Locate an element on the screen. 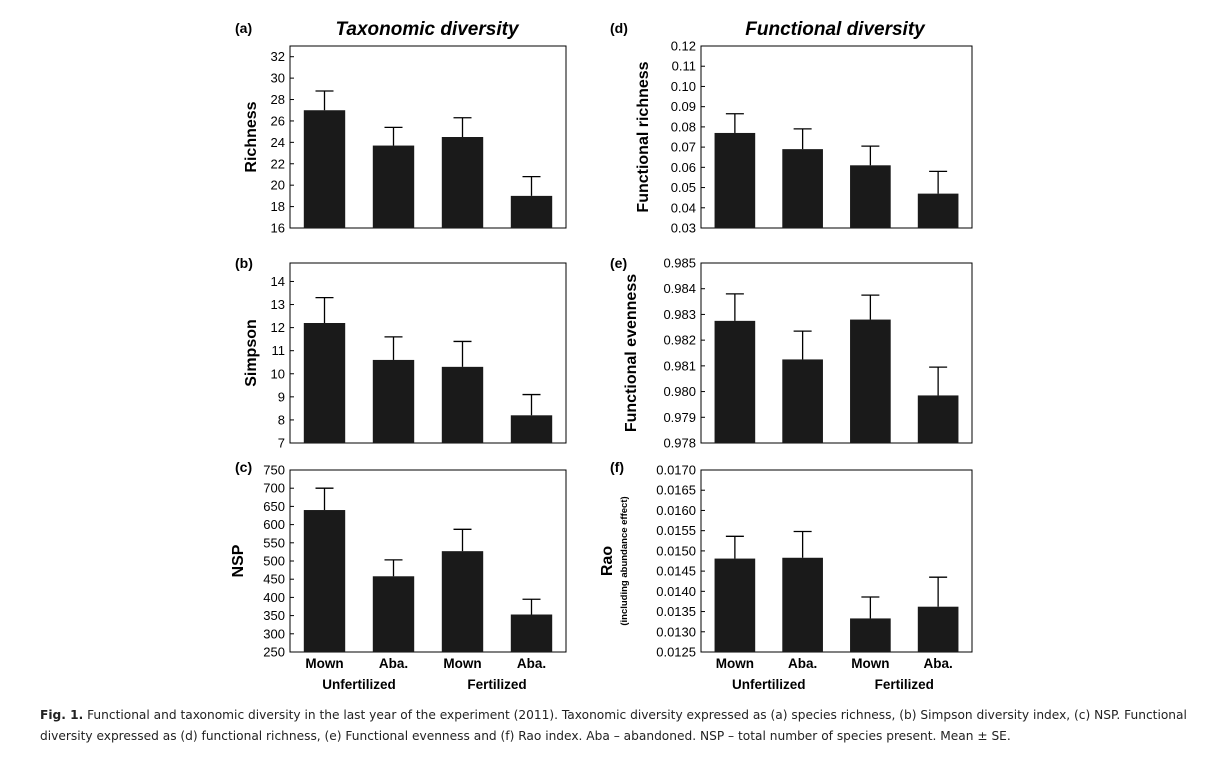  panel-d-ytick-label-3: 0.06 is located at coordinates (683, 167).